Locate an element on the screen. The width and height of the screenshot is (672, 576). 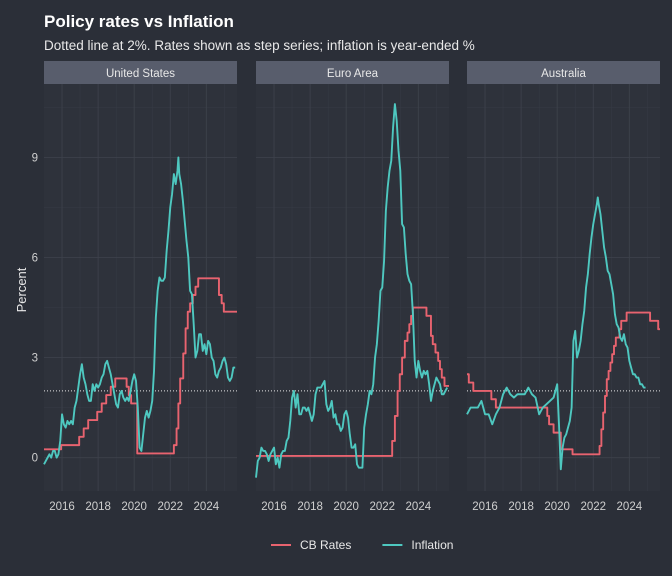
strip-label-australia: Australia is located at coordinates (563, 74).